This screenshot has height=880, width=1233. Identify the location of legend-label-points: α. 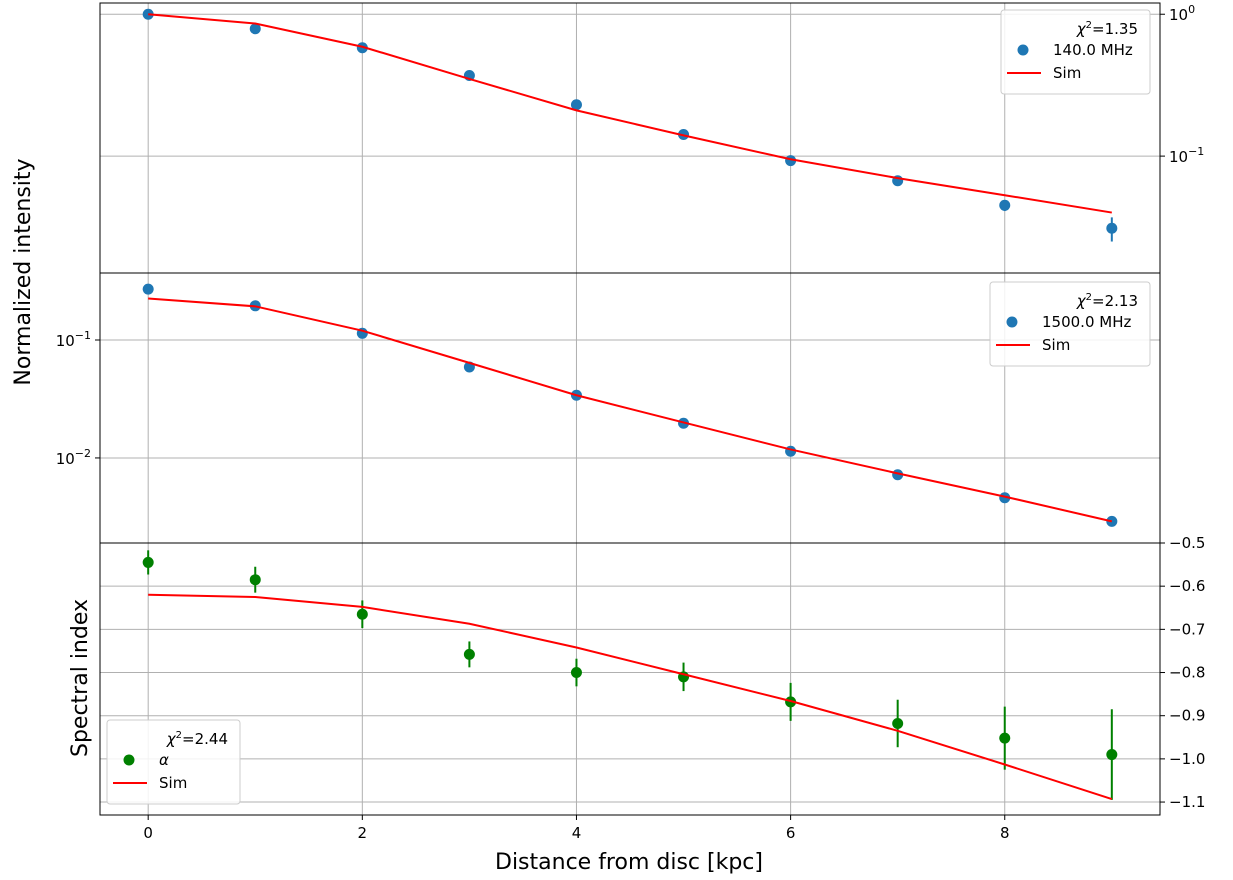
(164, 760).